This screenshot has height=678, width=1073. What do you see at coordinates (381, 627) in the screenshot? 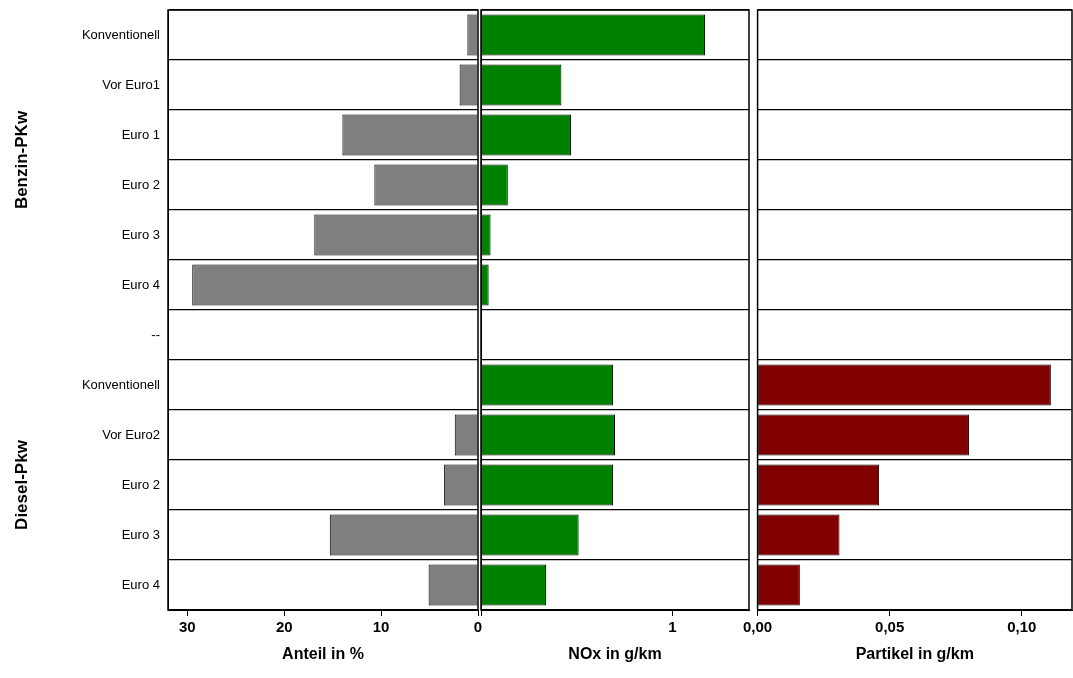
I see `x-tick-label: 10` at bounding box center [381, 627].